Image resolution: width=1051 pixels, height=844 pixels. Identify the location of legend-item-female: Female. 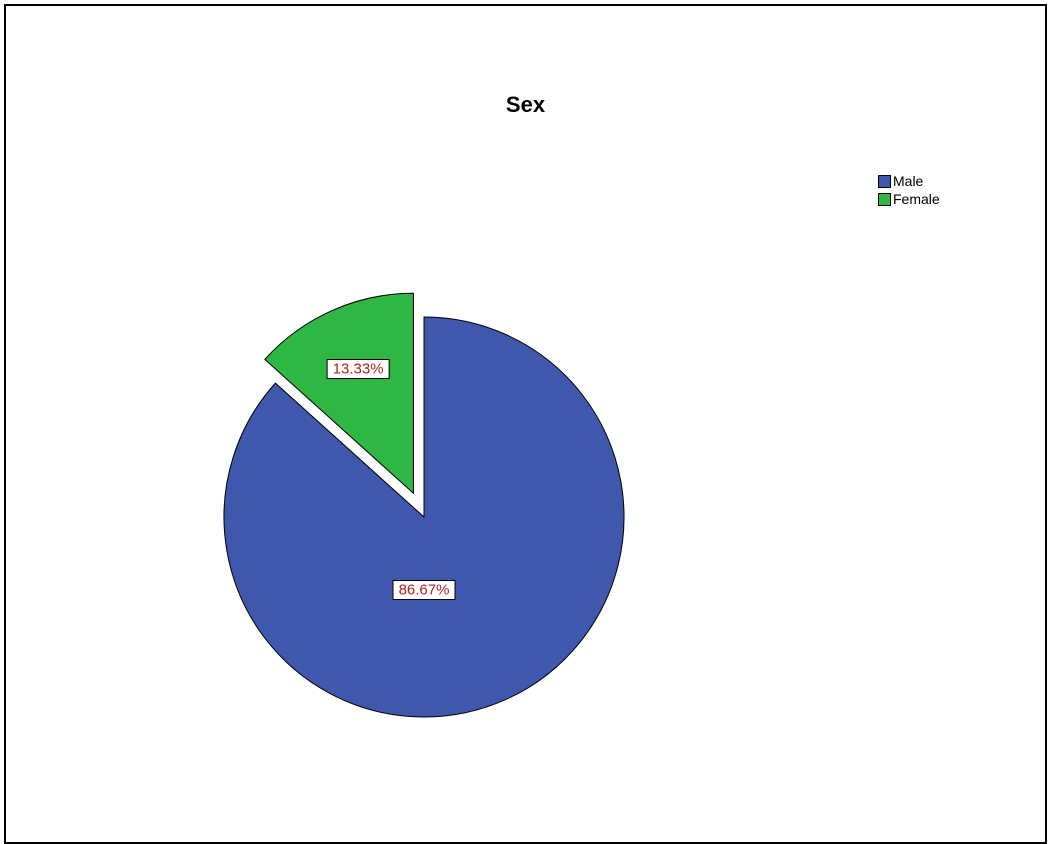
(909, 199).